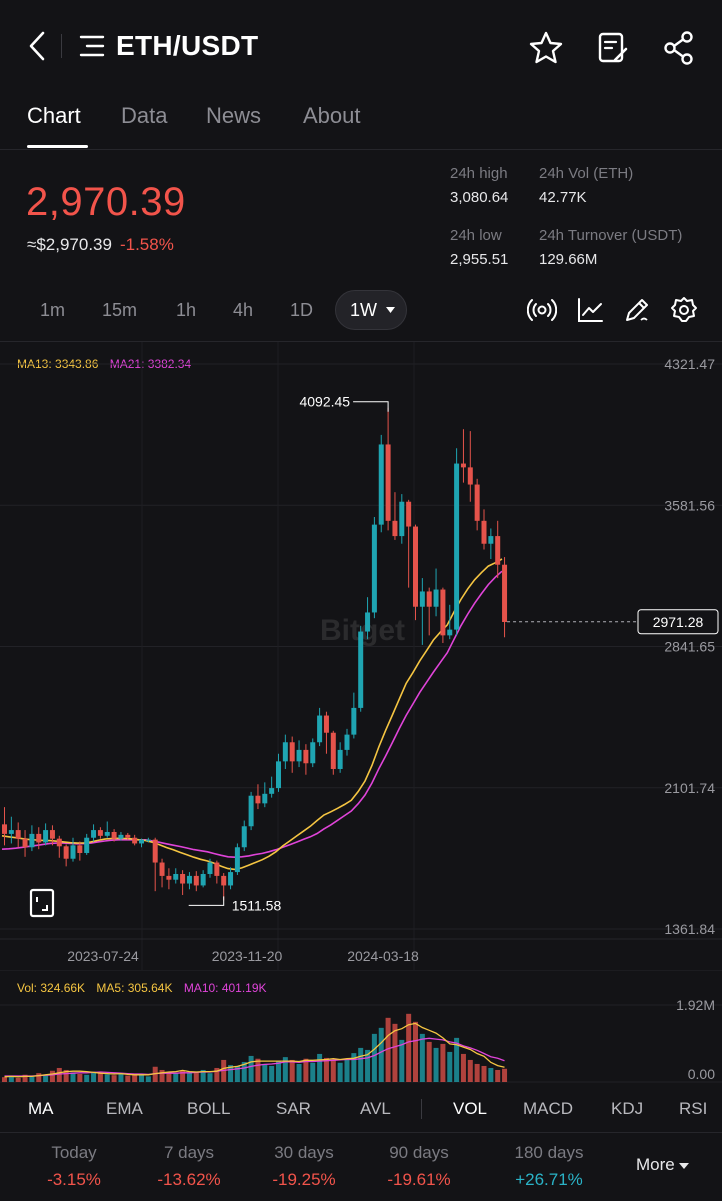 This screenshot has height=1201, width=722. Describe the element at coordinates (693, 1108) in the screenshot. I see `indicator-rsi: RSI` at that location.